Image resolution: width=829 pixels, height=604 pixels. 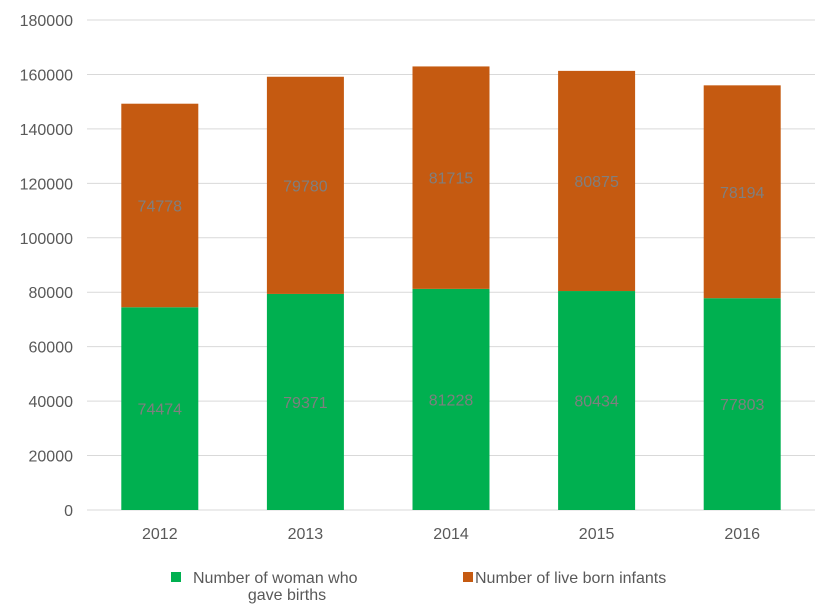 I want to click on data-label: 80875, so click(x=596, y=182).